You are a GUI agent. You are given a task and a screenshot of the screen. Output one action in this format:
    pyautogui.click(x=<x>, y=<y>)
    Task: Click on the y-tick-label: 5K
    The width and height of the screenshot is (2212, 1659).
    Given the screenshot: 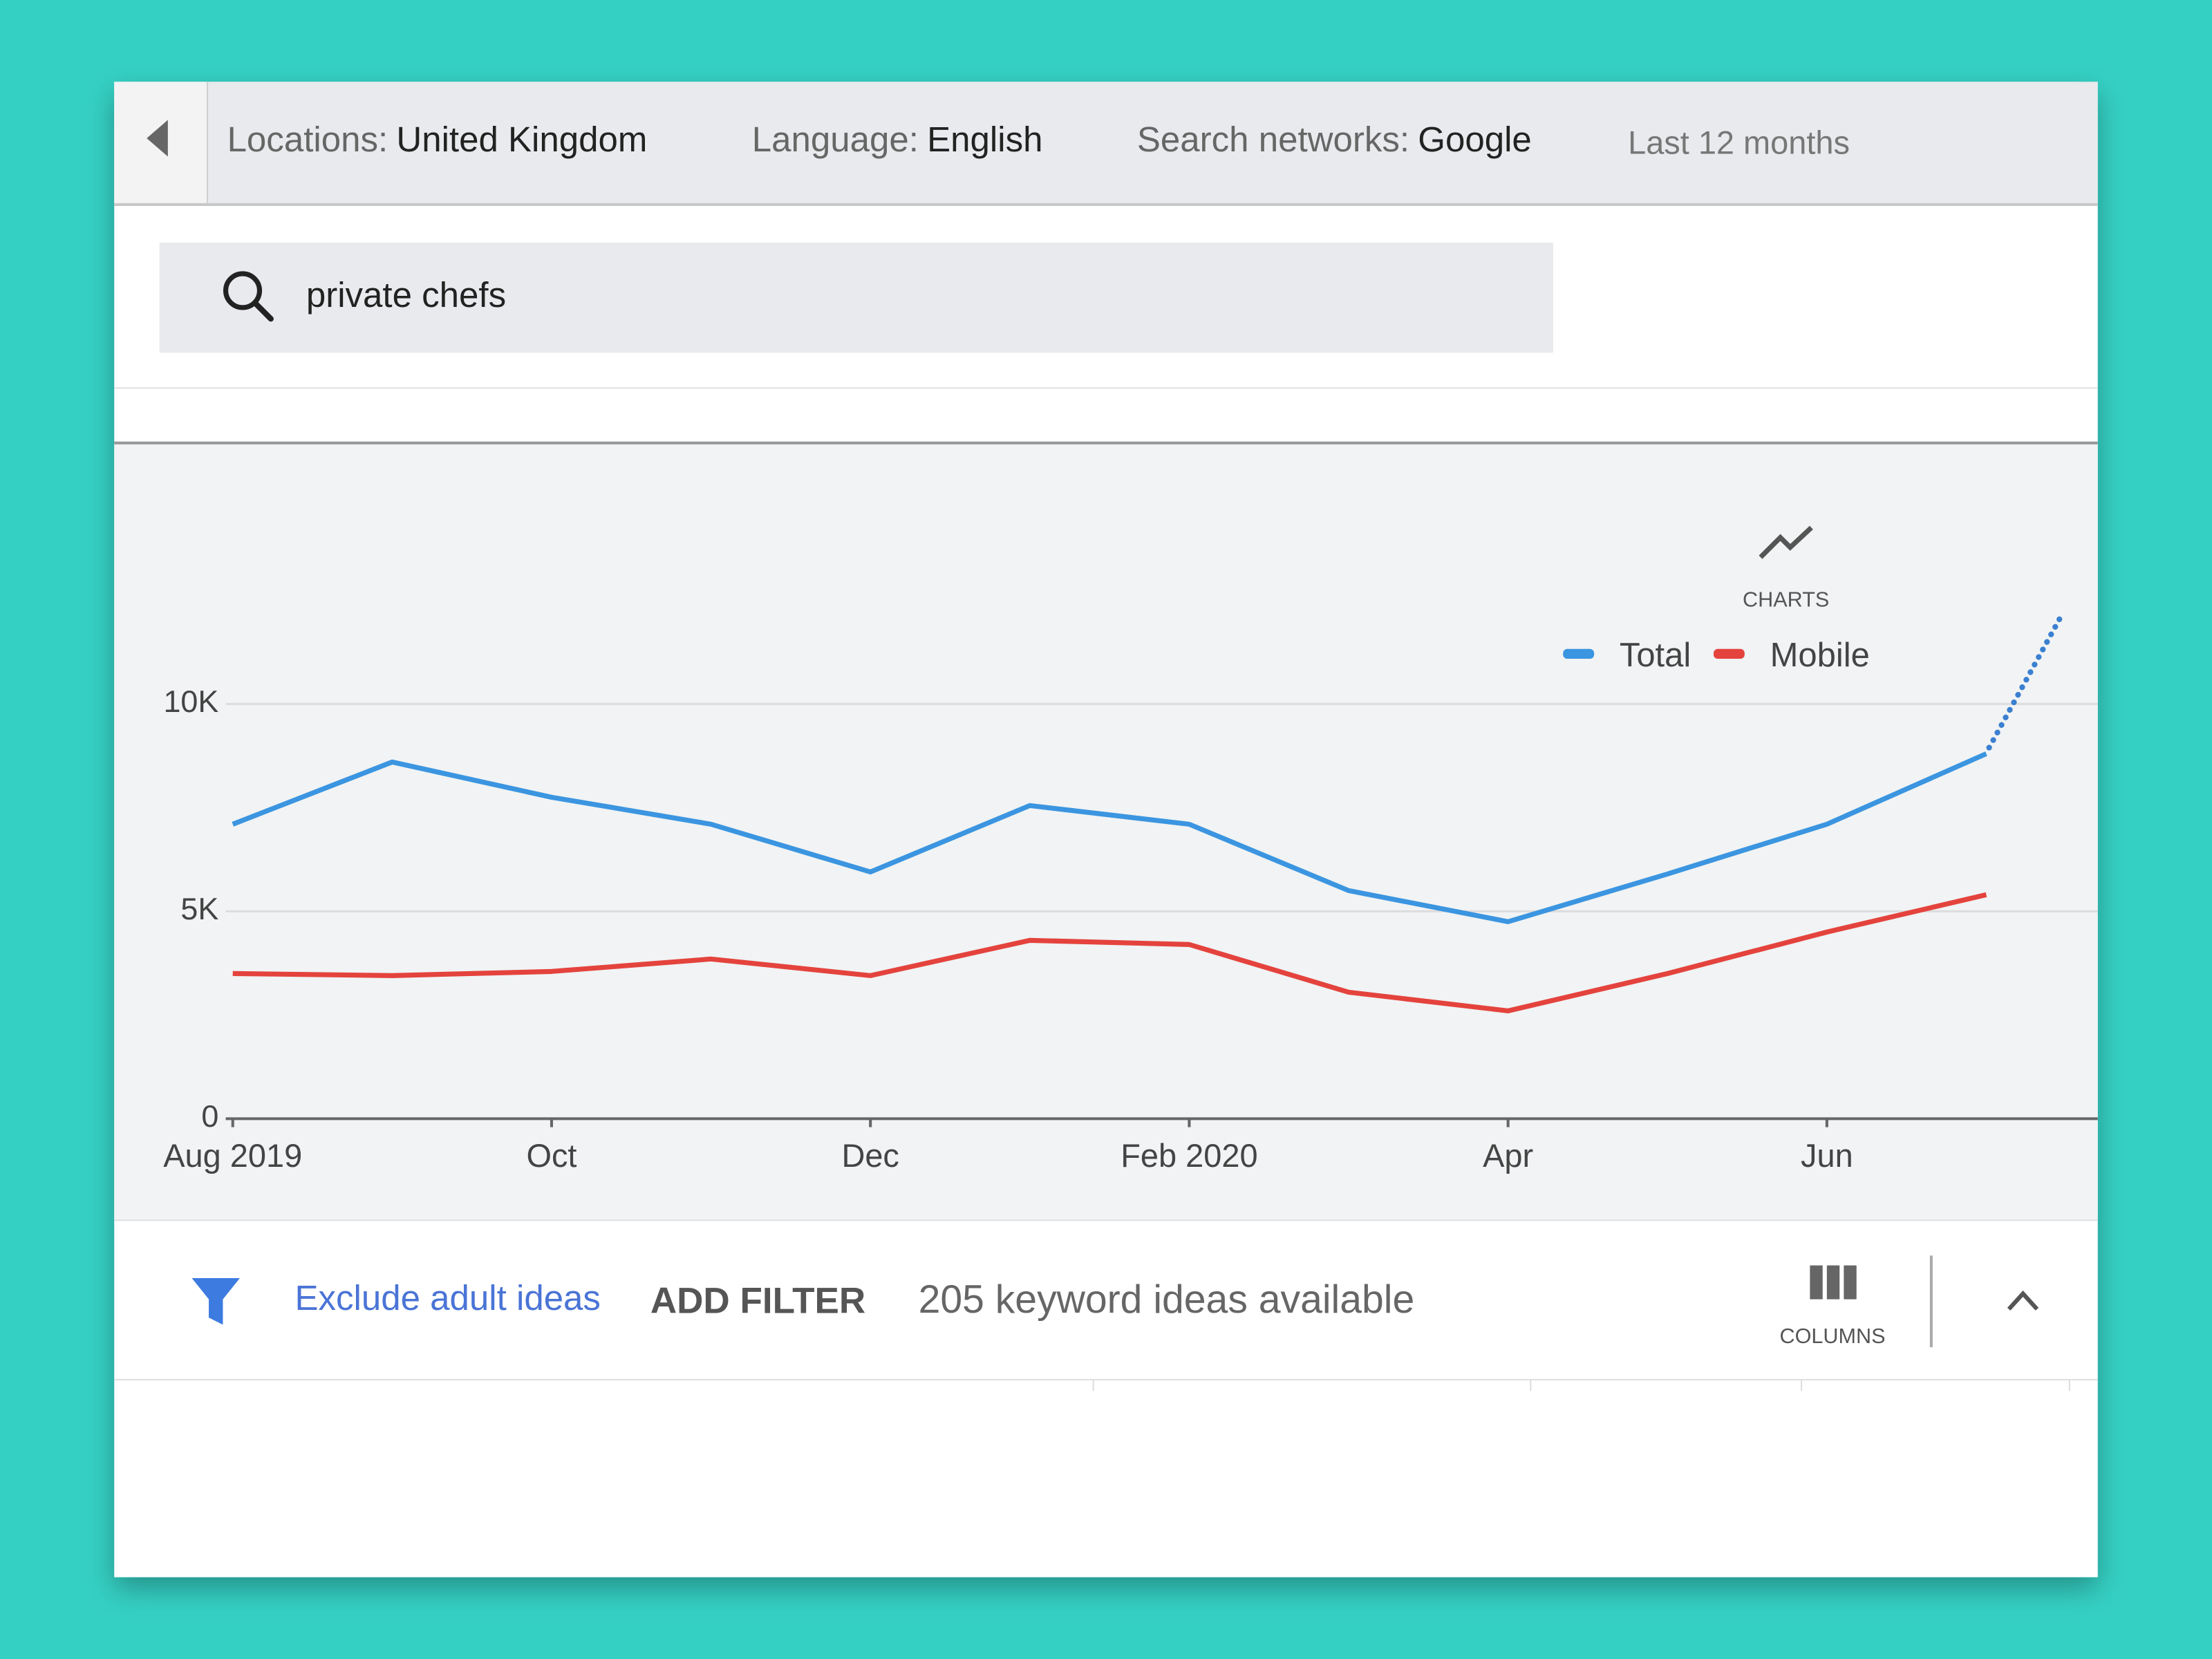 What is the action you would take?
    pyautogui.click(x=199, y=908)
    